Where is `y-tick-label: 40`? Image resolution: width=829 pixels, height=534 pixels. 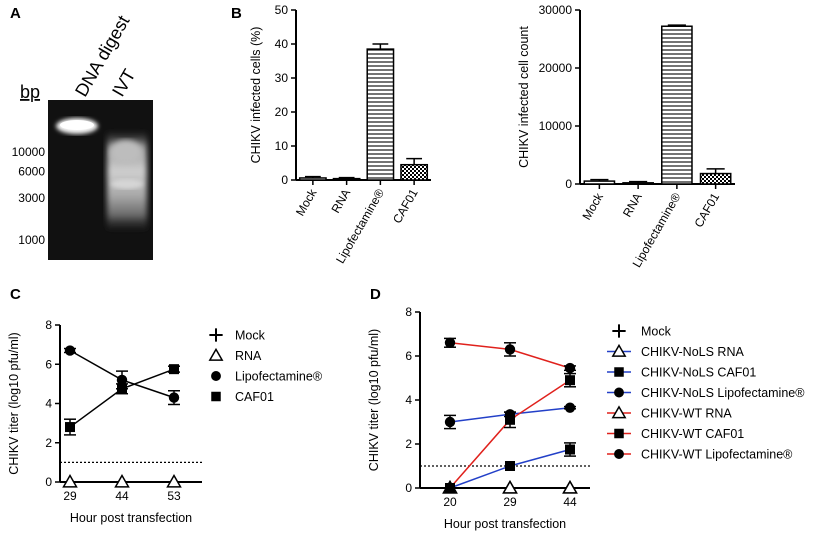
y-tick-label: 40 is located at coordinates (282, 44).